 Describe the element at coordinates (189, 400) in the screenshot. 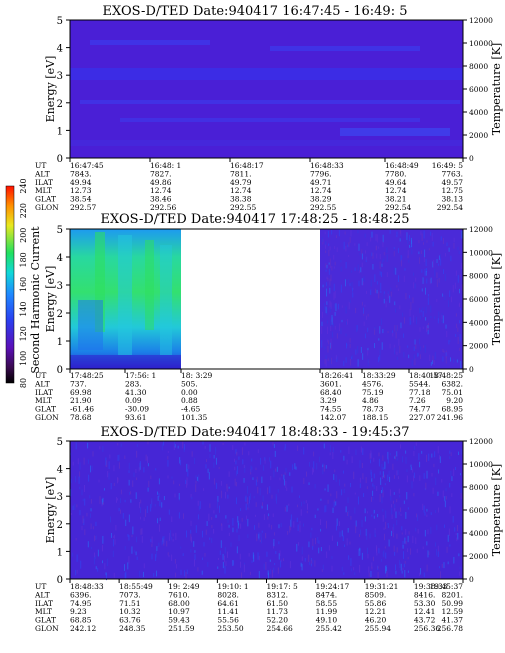

I see `orbit-value: 0.88` at that location.